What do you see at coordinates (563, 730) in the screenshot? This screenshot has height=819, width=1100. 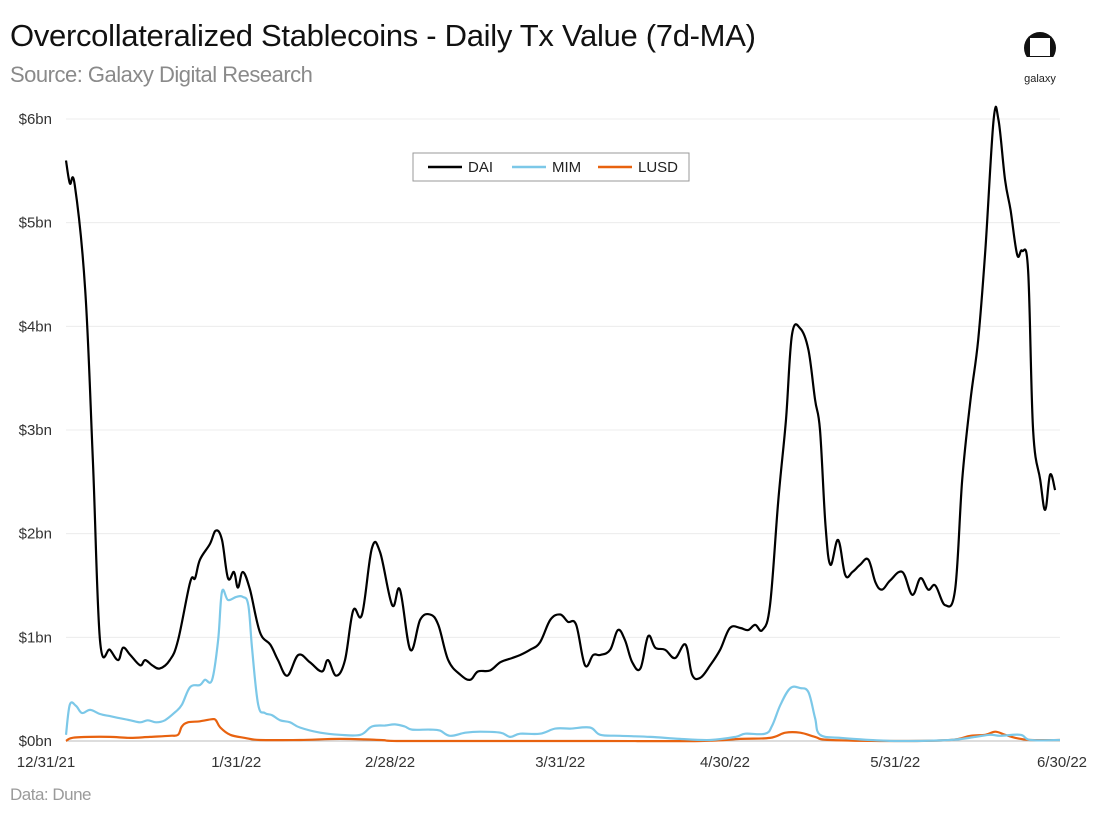 I see `series-line-lusd` at bounding box center [563, 730].